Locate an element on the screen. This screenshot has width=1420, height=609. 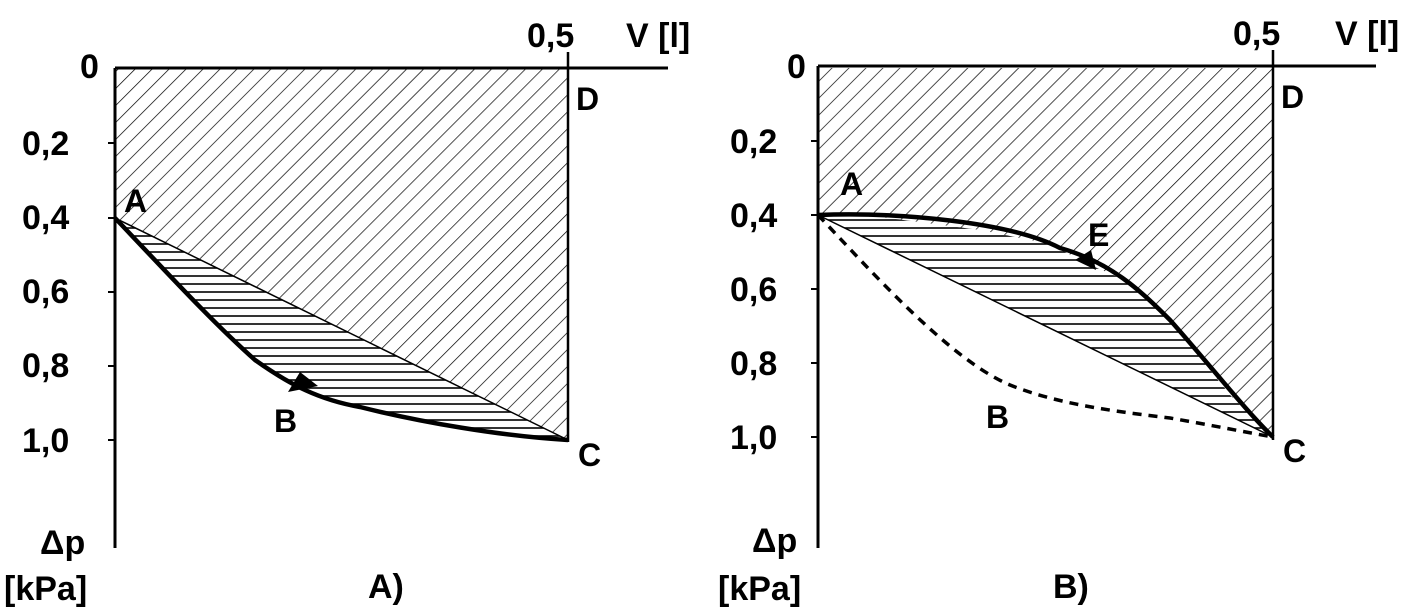
panel-b-x-tick-label: 0,5 is located at coordinates (1256, 34).